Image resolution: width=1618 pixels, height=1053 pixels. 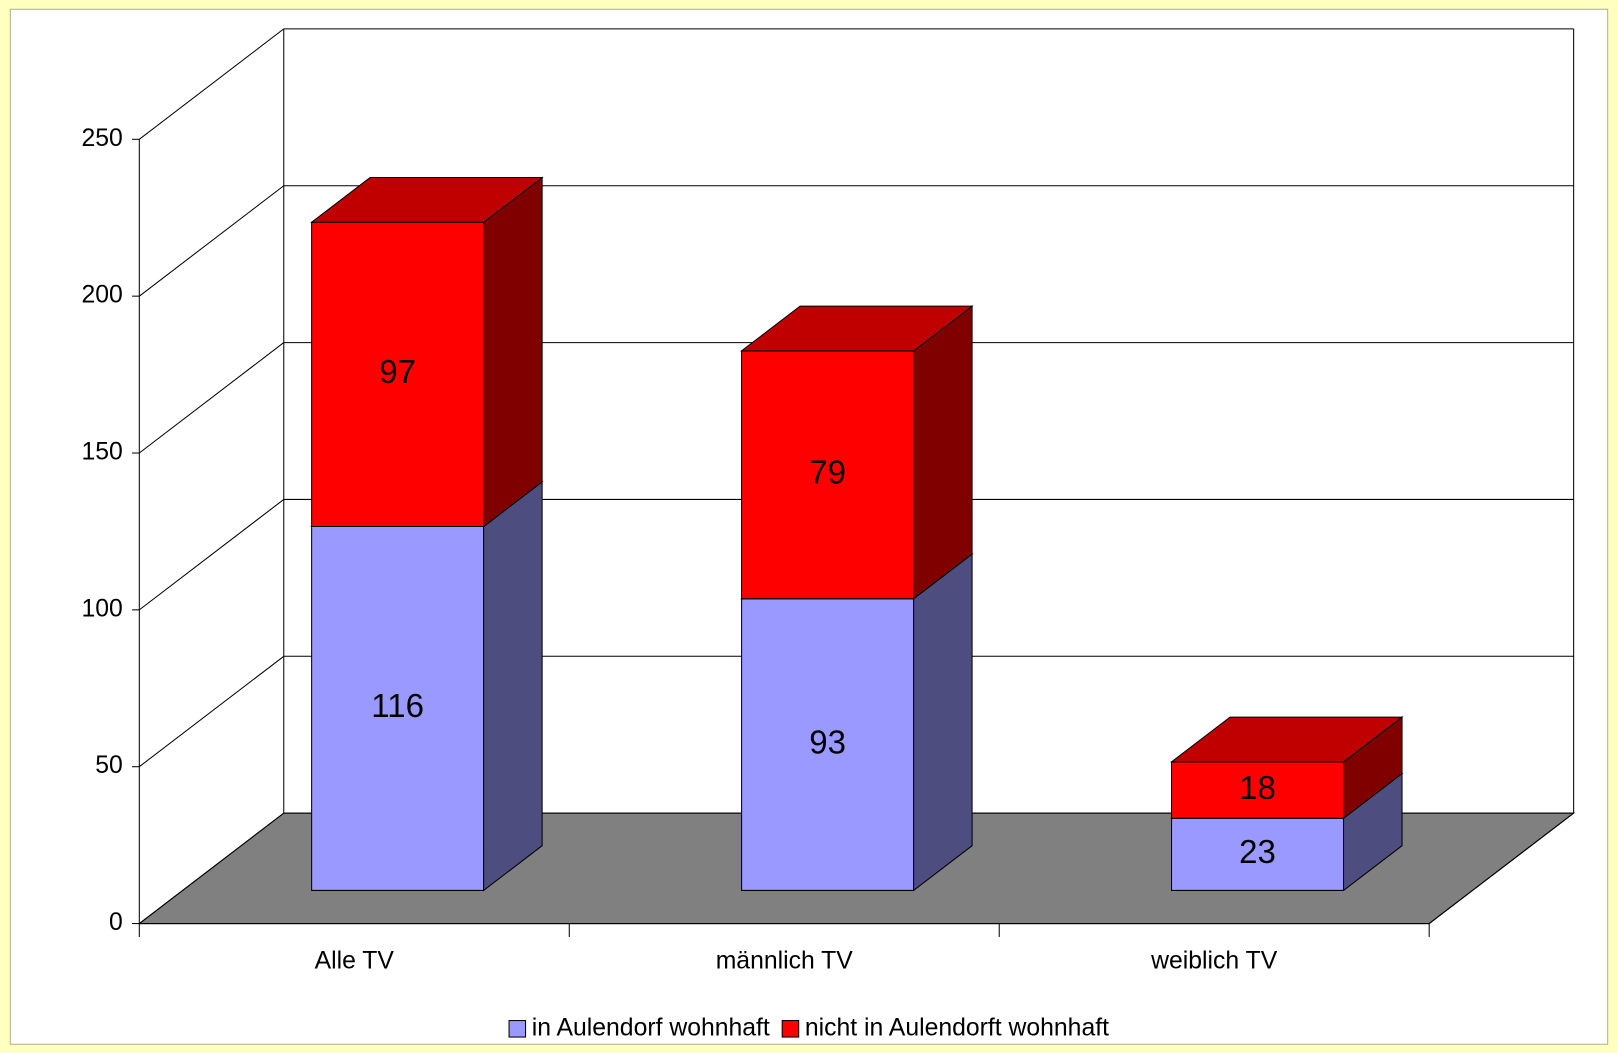 I want to click on legend-label: nicht in Aulendorft wohnhaft, so click(x=957, y=1027).